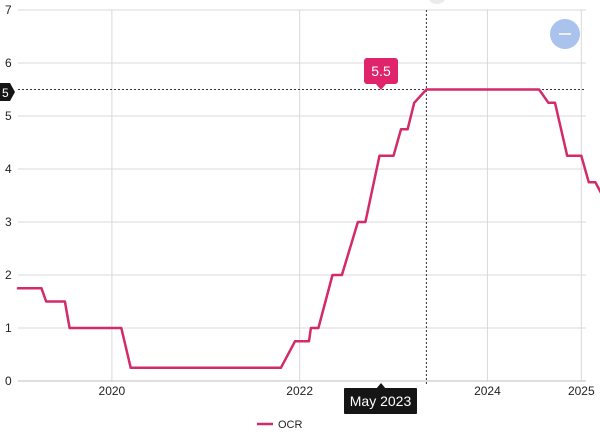 The height and width of the screenshot is (438, 600). What do you see at coordinates (437, 2) in the screenshot?
I see `ghost-circle` at bounding box center [437, 2].